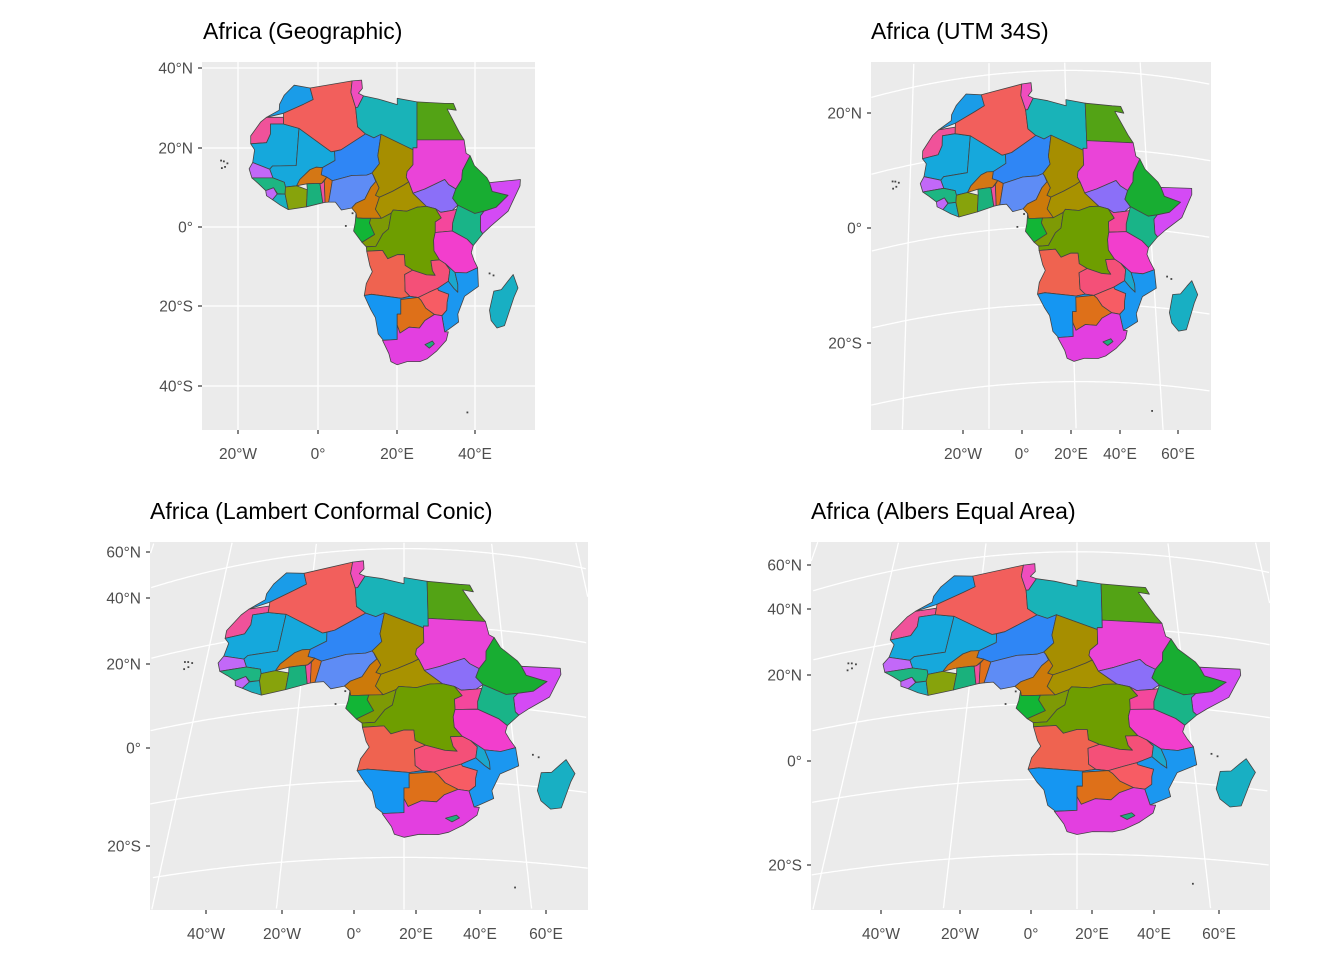 Image resolution: width=1344 pixels, height=960 pixels. What do you see at coordinates (379, 724) in the screenshot?
I see `countries` at bounding box center [379, 724].